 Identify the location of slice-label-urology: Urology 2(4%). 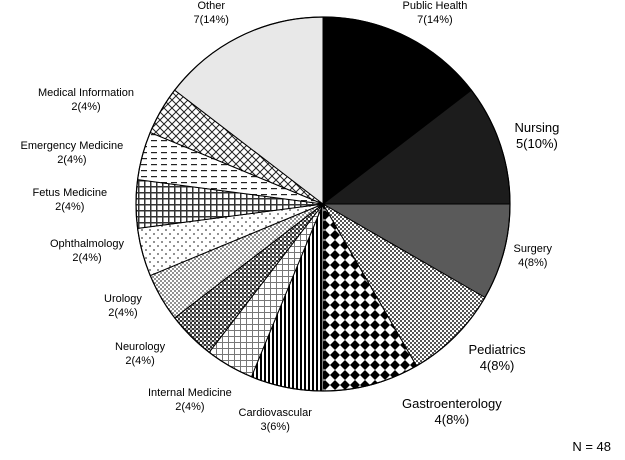
(123, 307).